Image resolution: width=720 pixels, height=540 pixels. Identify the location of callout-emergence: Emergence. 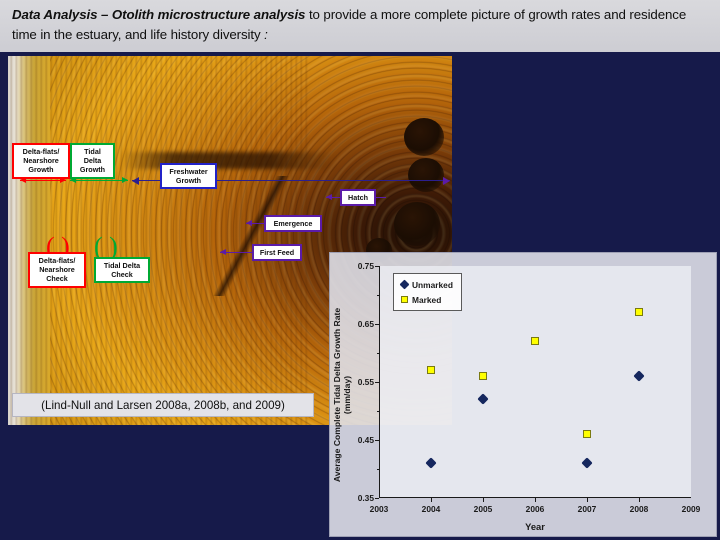
(293, 224).